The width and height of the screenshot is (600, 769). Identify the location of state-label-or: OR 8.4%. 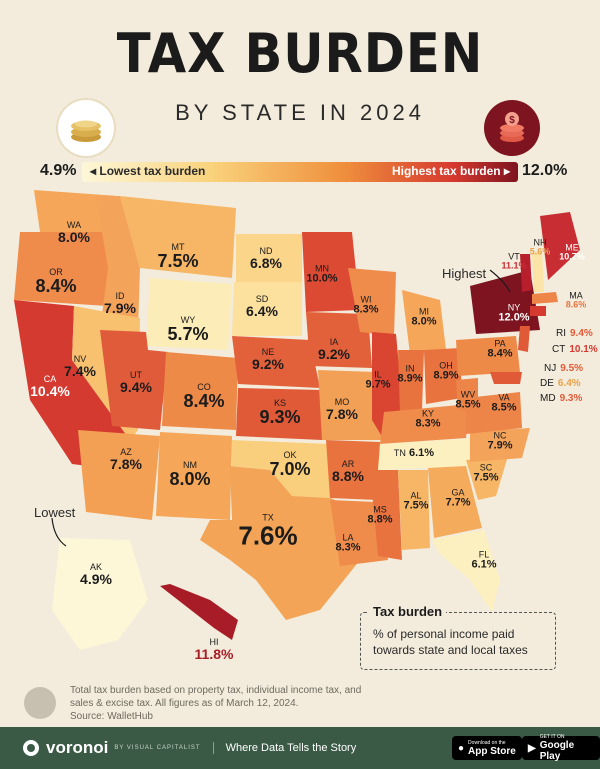
(55, 281).